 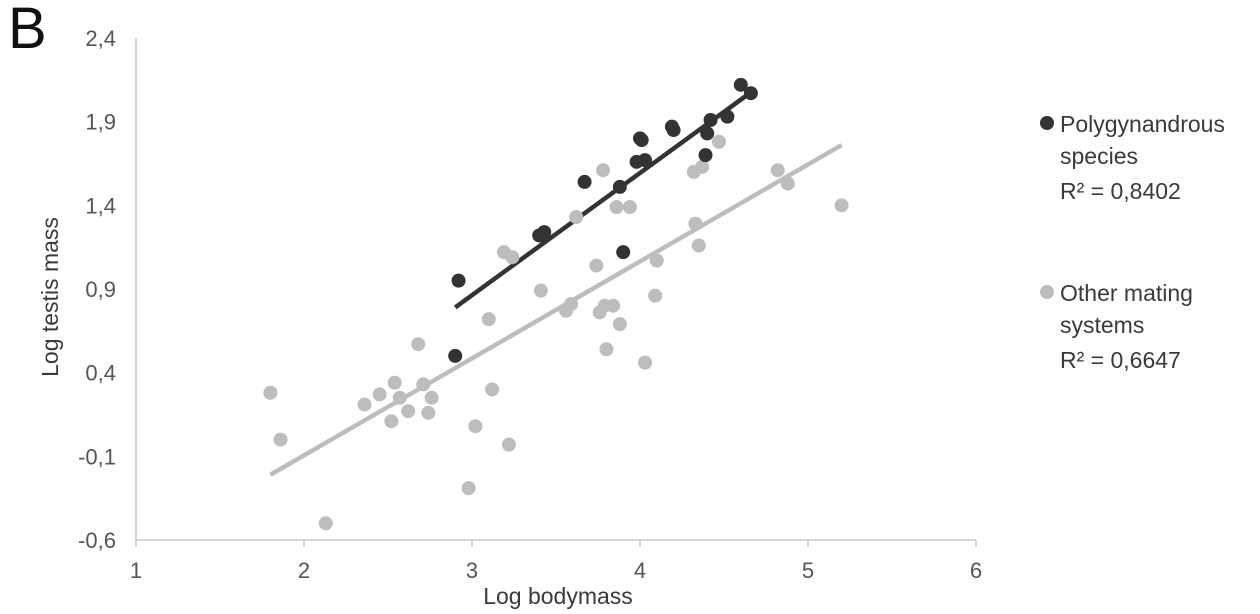 What do you see at coordinates (100, 122) in the screenshot?
I see `y-tick-label: 1,9` at bounding box center [100, 122].